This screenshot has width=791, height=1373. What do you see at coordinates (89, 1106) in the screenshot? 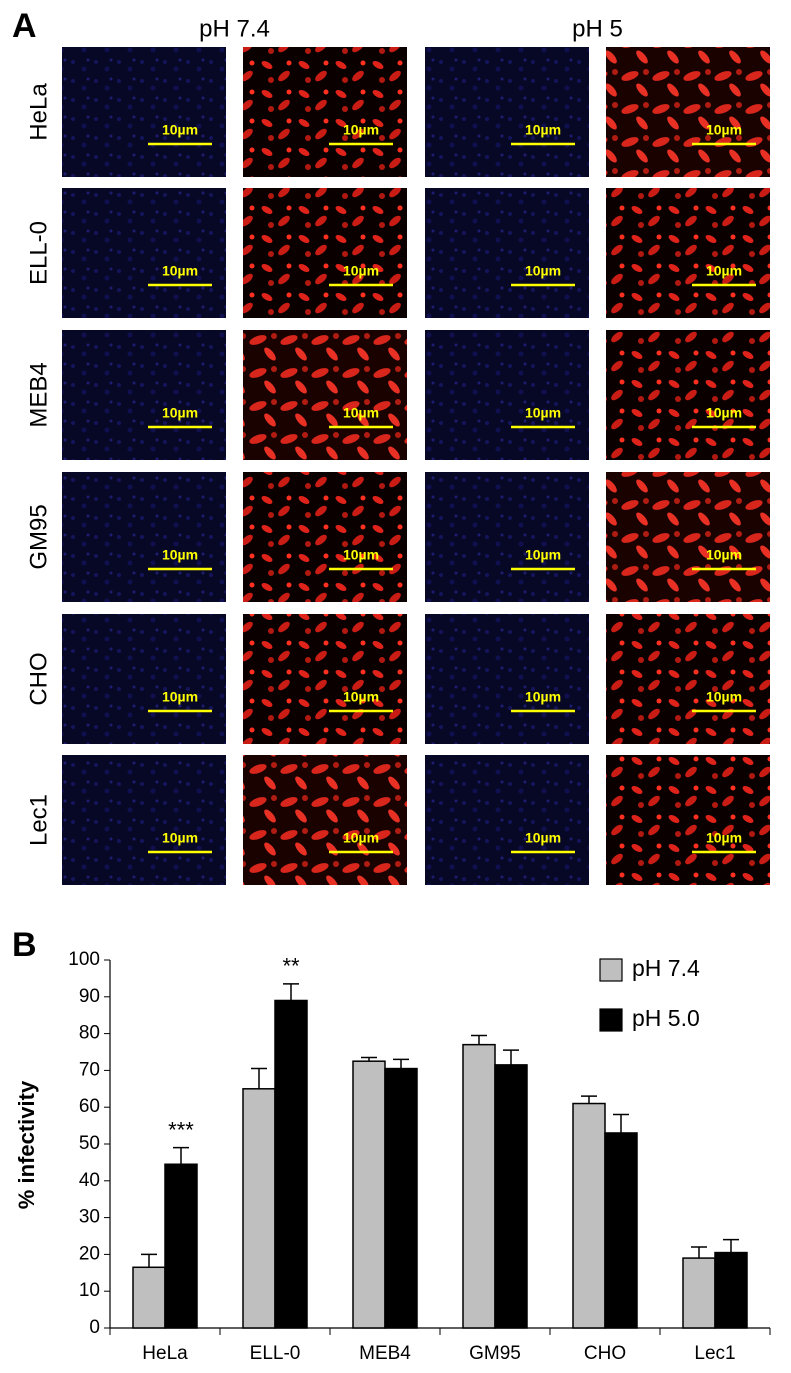
I see `y-tick-label: 60` at bounding box center [89, 1106].